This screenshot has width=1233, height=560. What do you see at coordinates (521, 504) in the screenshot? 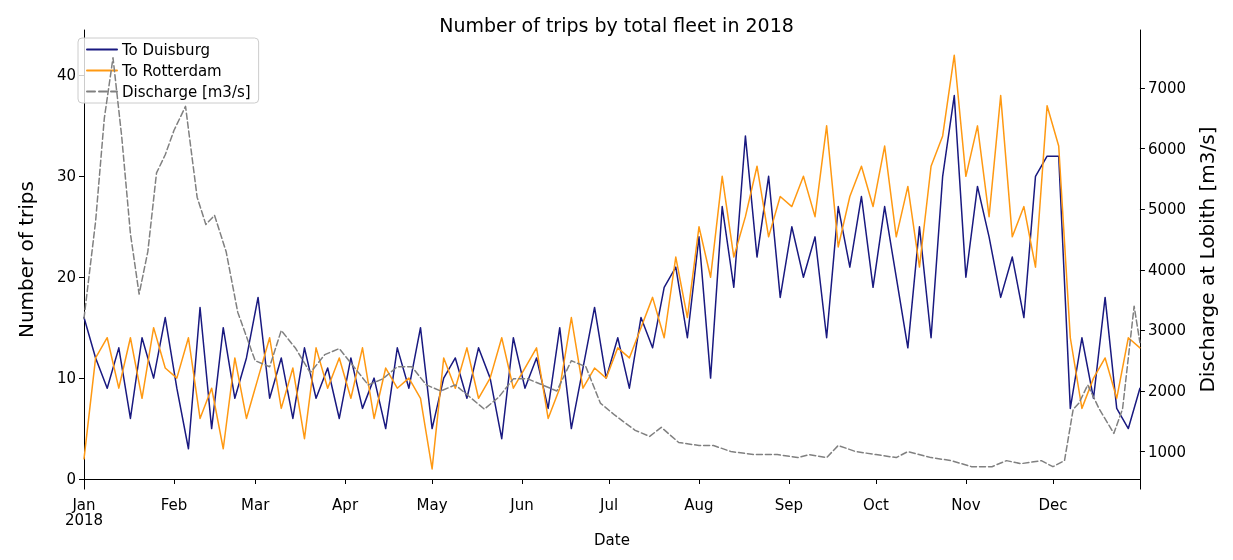
I see `x-tick-label: Jun` at bounding box center [521, 504].